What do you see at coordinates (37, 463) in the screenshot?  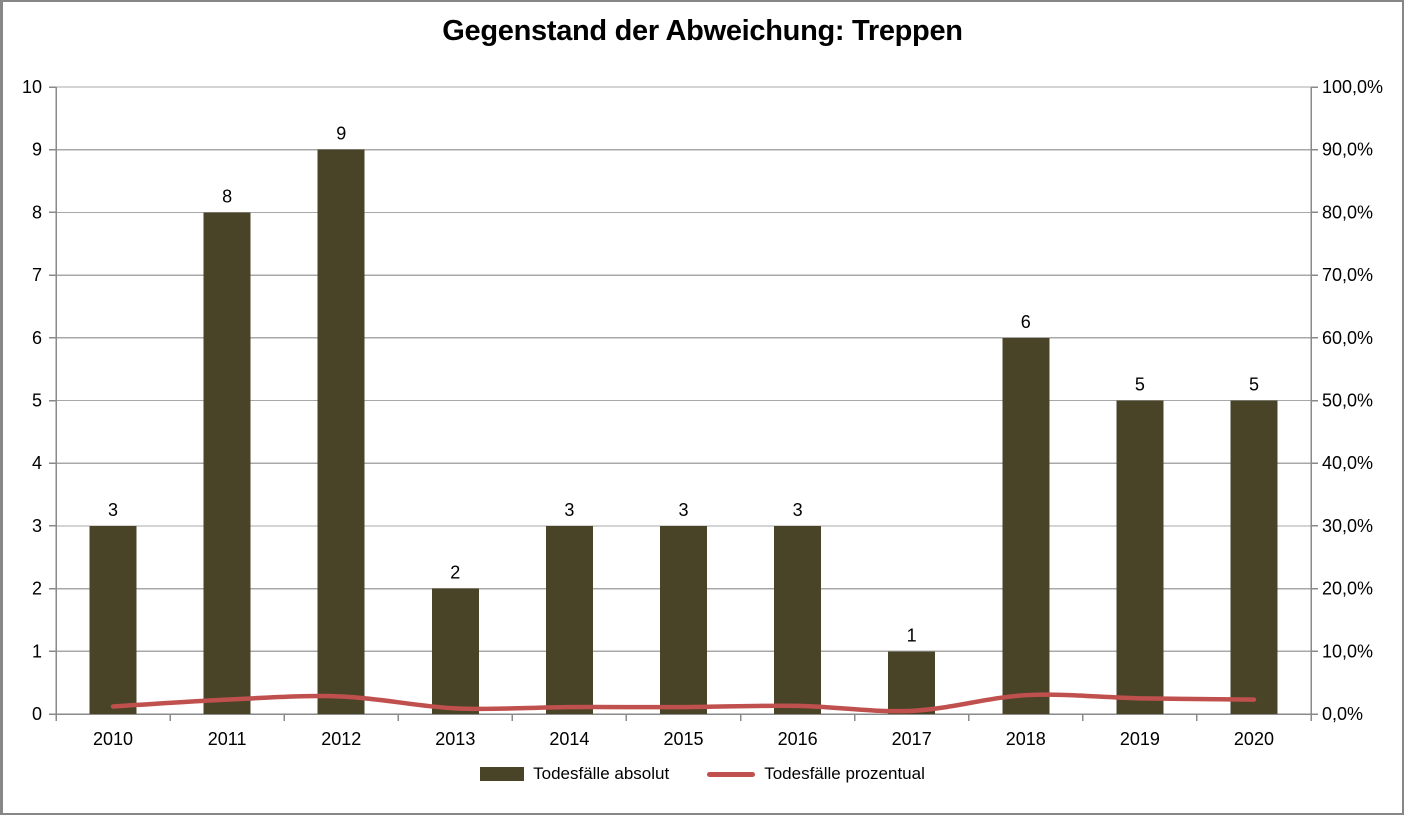 I see `left-axis-tick-label: 4` at bounding box center [37, 463].